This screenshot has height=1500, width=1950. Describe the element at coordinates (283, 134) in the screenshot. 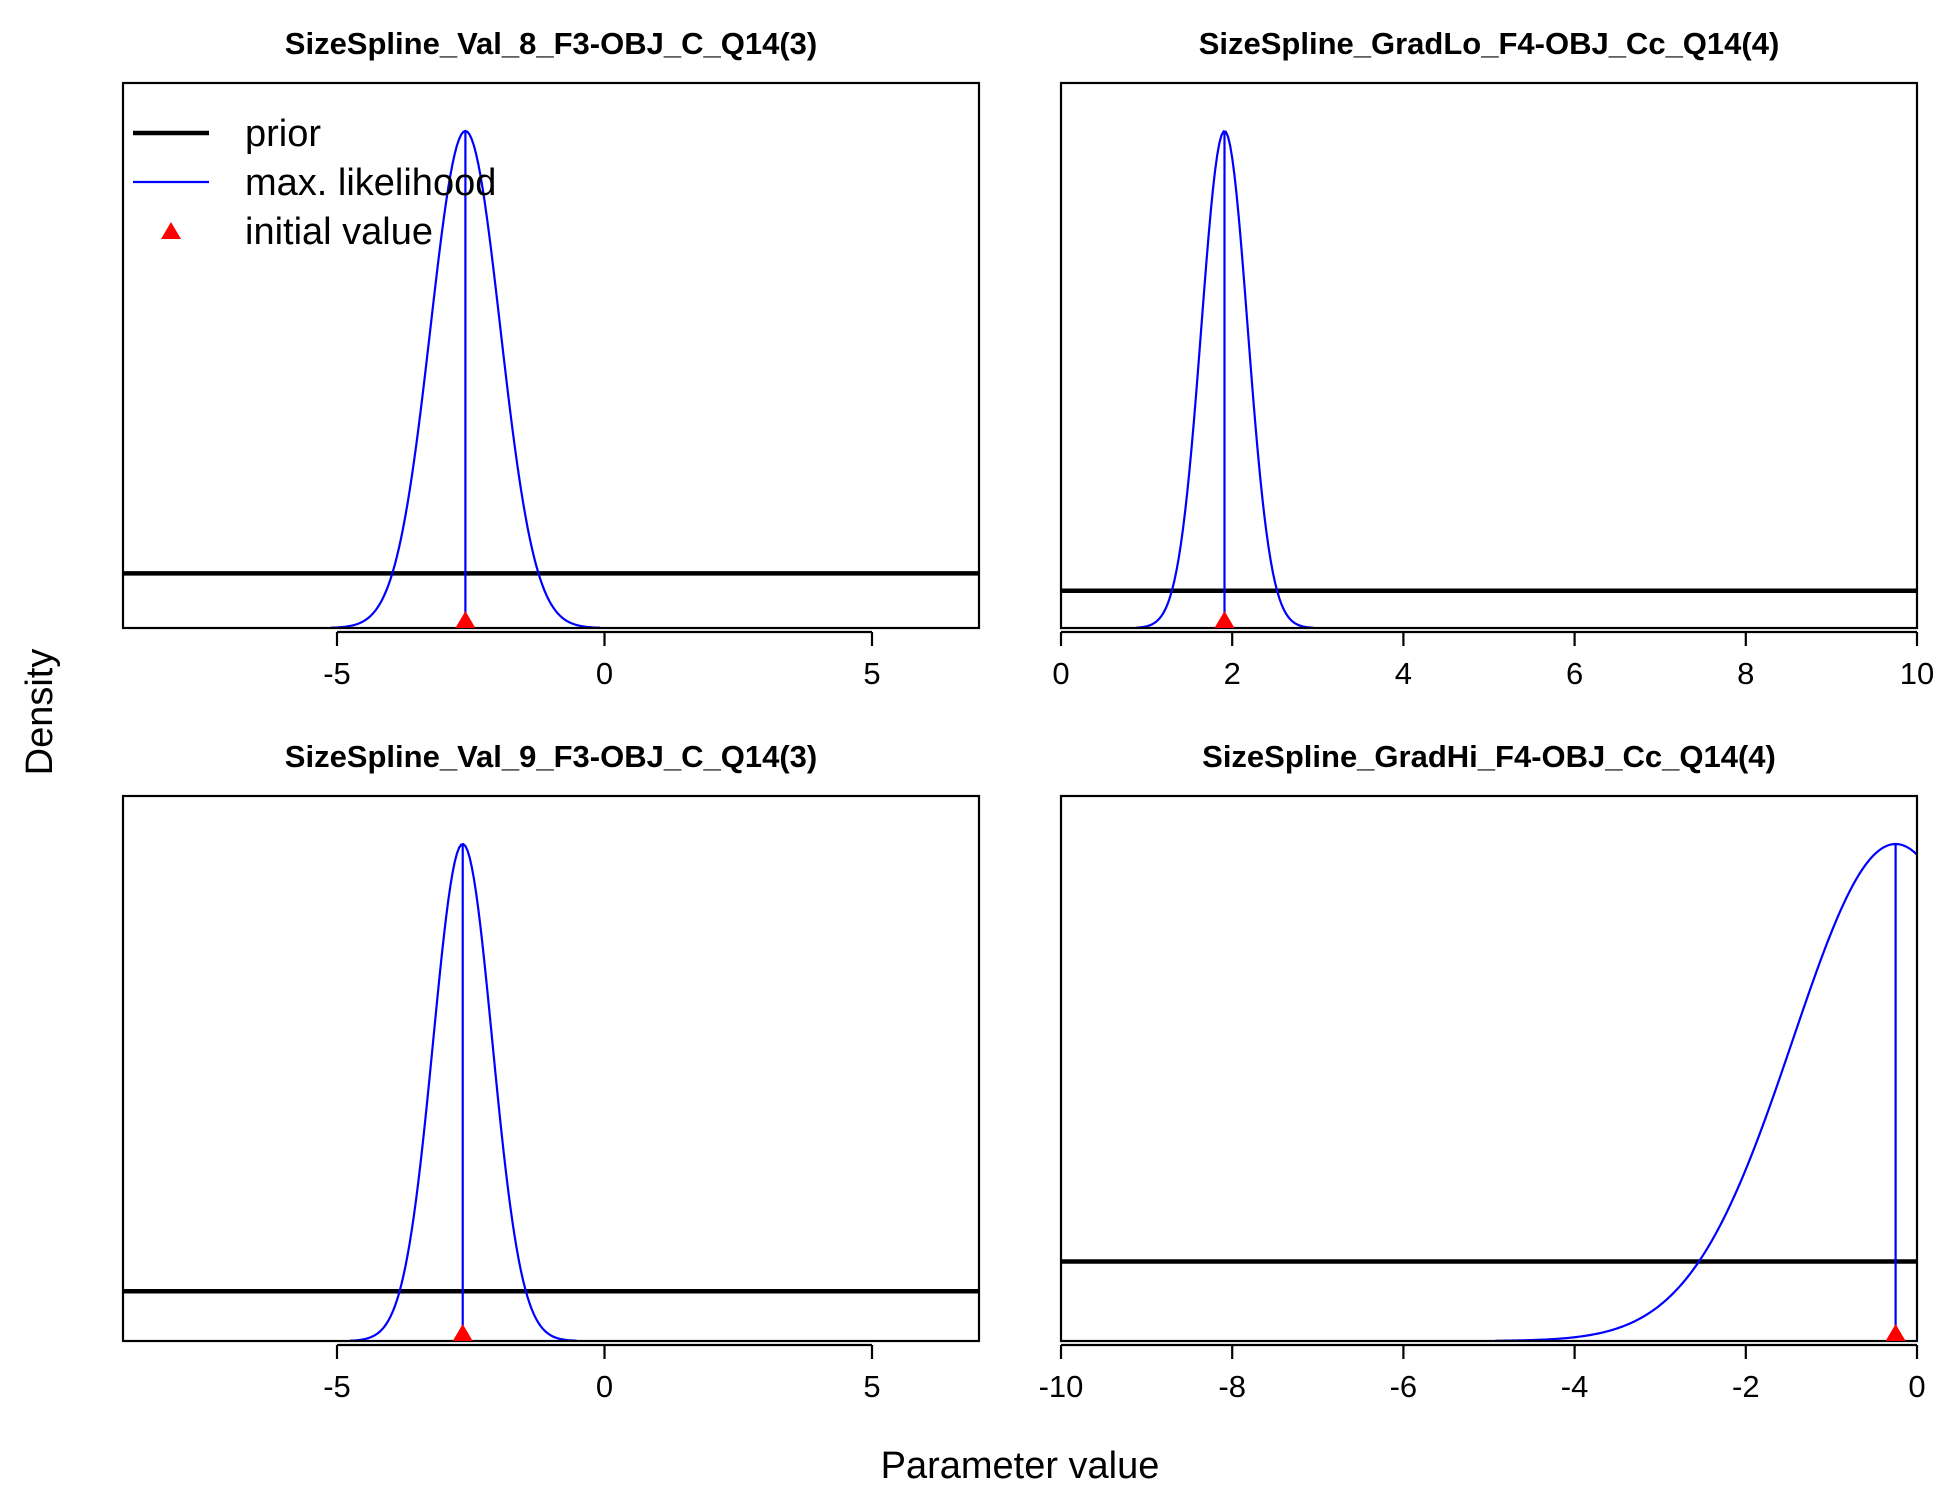

I see `legend-label: prior` at that location.